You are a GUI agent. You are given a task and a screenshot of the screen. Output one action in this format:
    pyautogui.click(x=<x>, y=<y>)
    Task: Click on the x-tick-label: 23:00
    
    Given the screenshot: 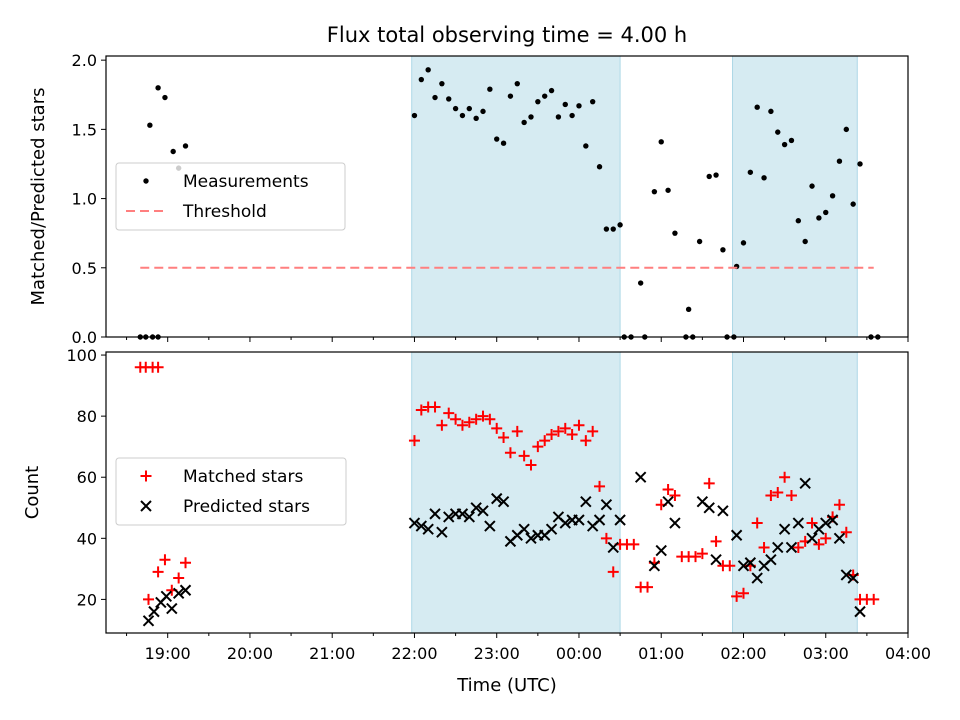 What is the action you would take?
    pyautogui.click(x=497, y=653)
    